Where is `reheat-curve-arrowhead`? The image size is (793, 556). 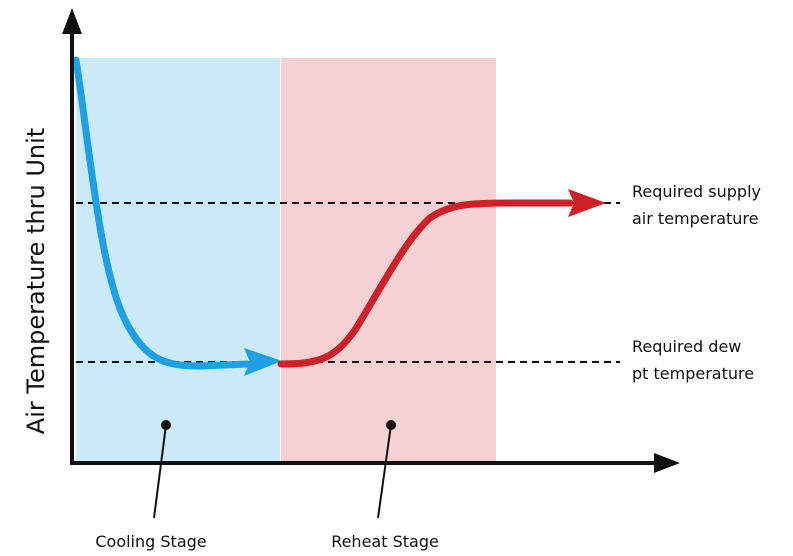
reheat-curve-arrowhead is located at coordinates (587, 203).